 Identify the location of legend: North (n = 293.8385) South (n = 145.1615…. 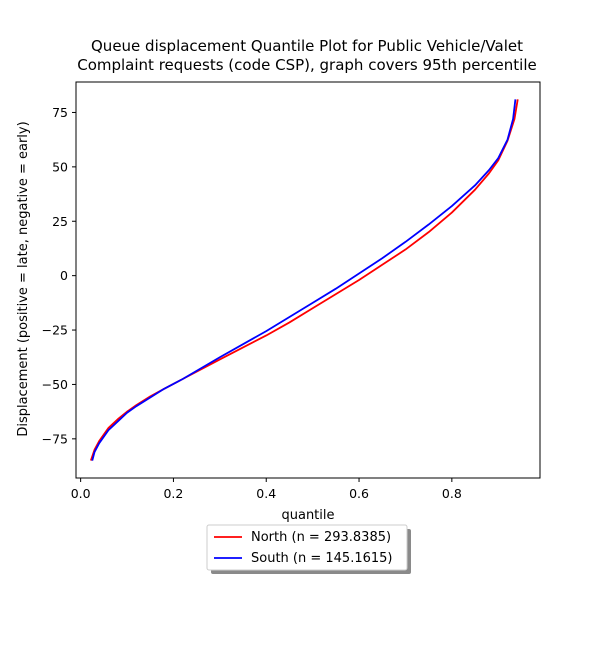
(308, 549).